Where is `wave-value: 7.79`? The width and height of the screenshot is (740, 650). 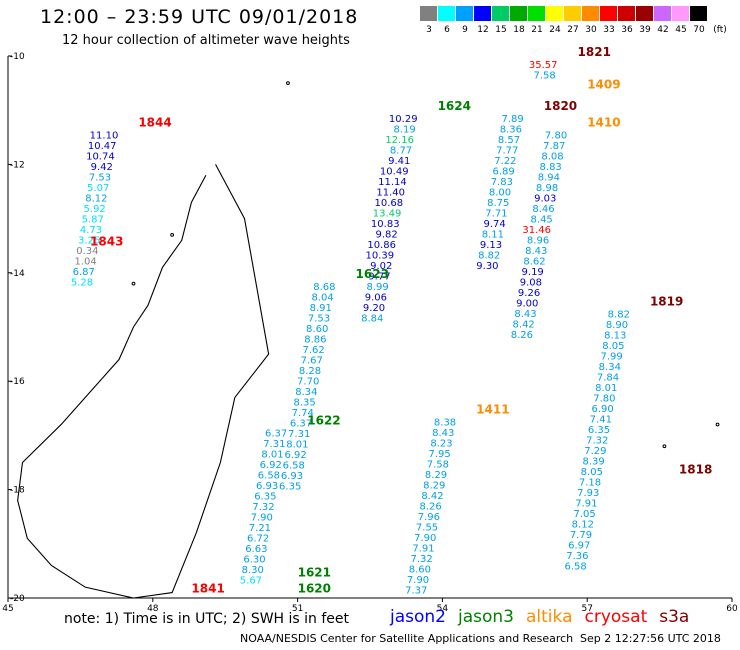
wave-value: 7.79 is located at coordinates (581, 535).